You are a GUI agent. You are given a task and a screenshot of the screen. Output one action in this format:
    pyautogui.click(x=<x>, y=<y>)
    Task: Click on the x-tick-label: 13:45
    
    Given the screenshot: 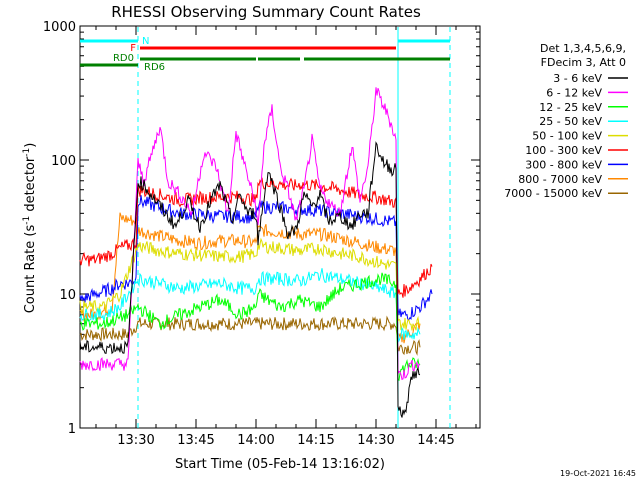 What is the action you would take?
    pyautogui.click(x=195, y=440)
    